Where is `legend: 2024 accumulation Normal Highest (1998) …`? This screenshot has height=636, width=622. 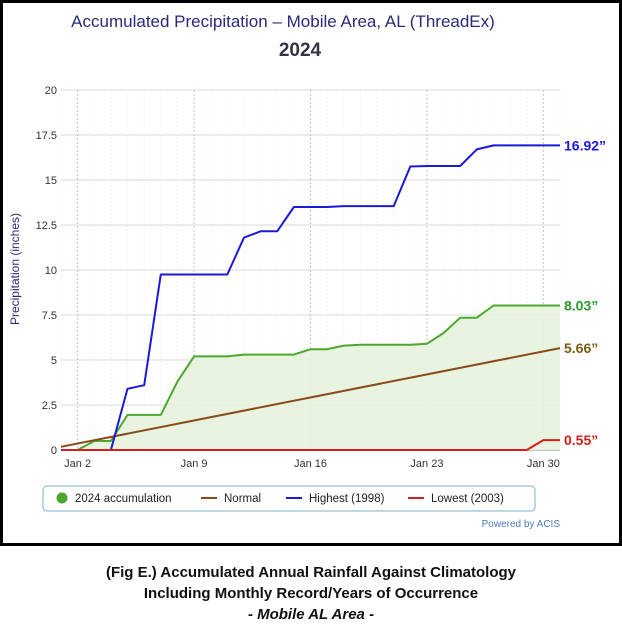 legend: 2024 accumulation Normal Highest (1998) … is located at coordinates (289, 498).